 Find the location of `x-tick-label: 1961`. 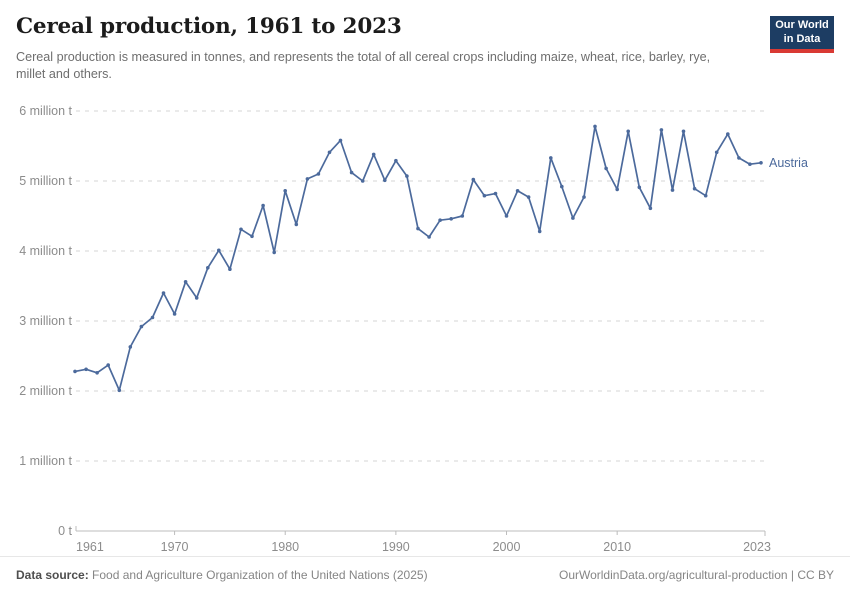

x-tick-label: 1961 is located at coordinates (90, 547).